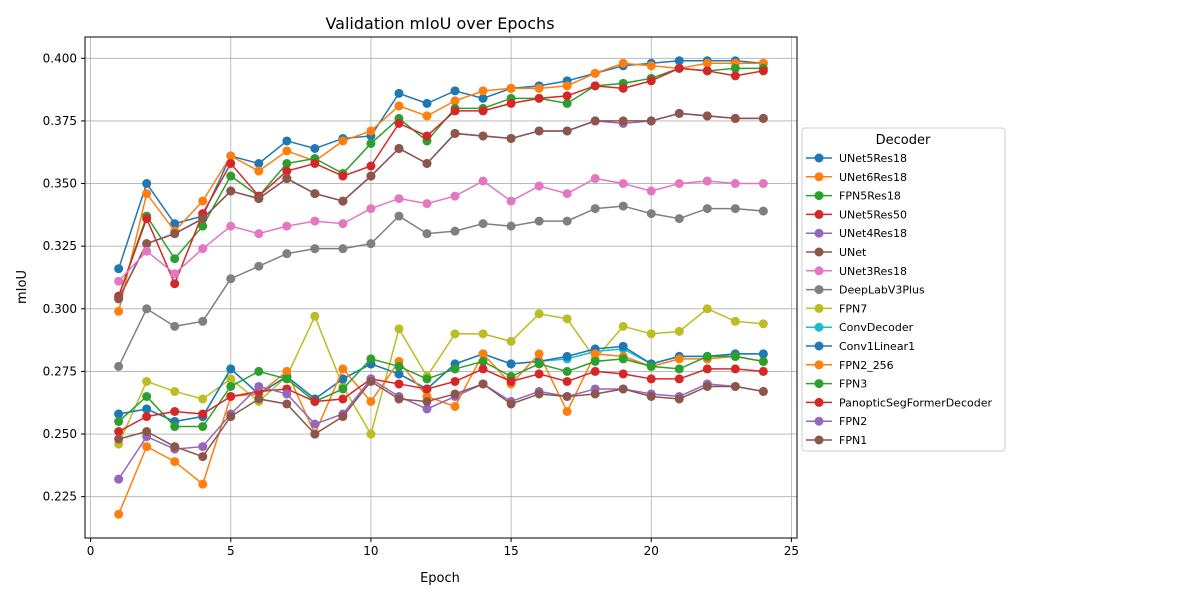  I want to click on legend-item: UNet5Res18, so click(856, 158).